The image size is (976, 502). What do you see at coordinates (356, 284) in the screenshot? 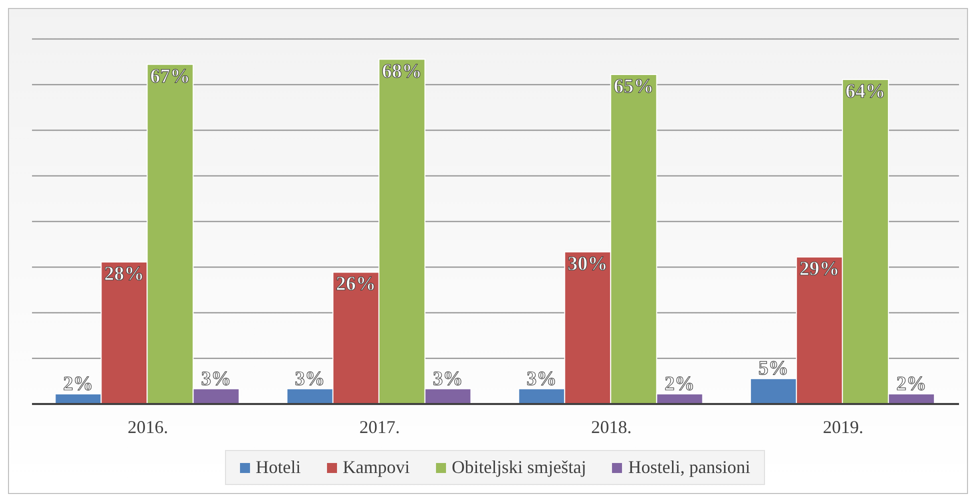
I see `data-label: 26%` at bounding box center [356, 284].